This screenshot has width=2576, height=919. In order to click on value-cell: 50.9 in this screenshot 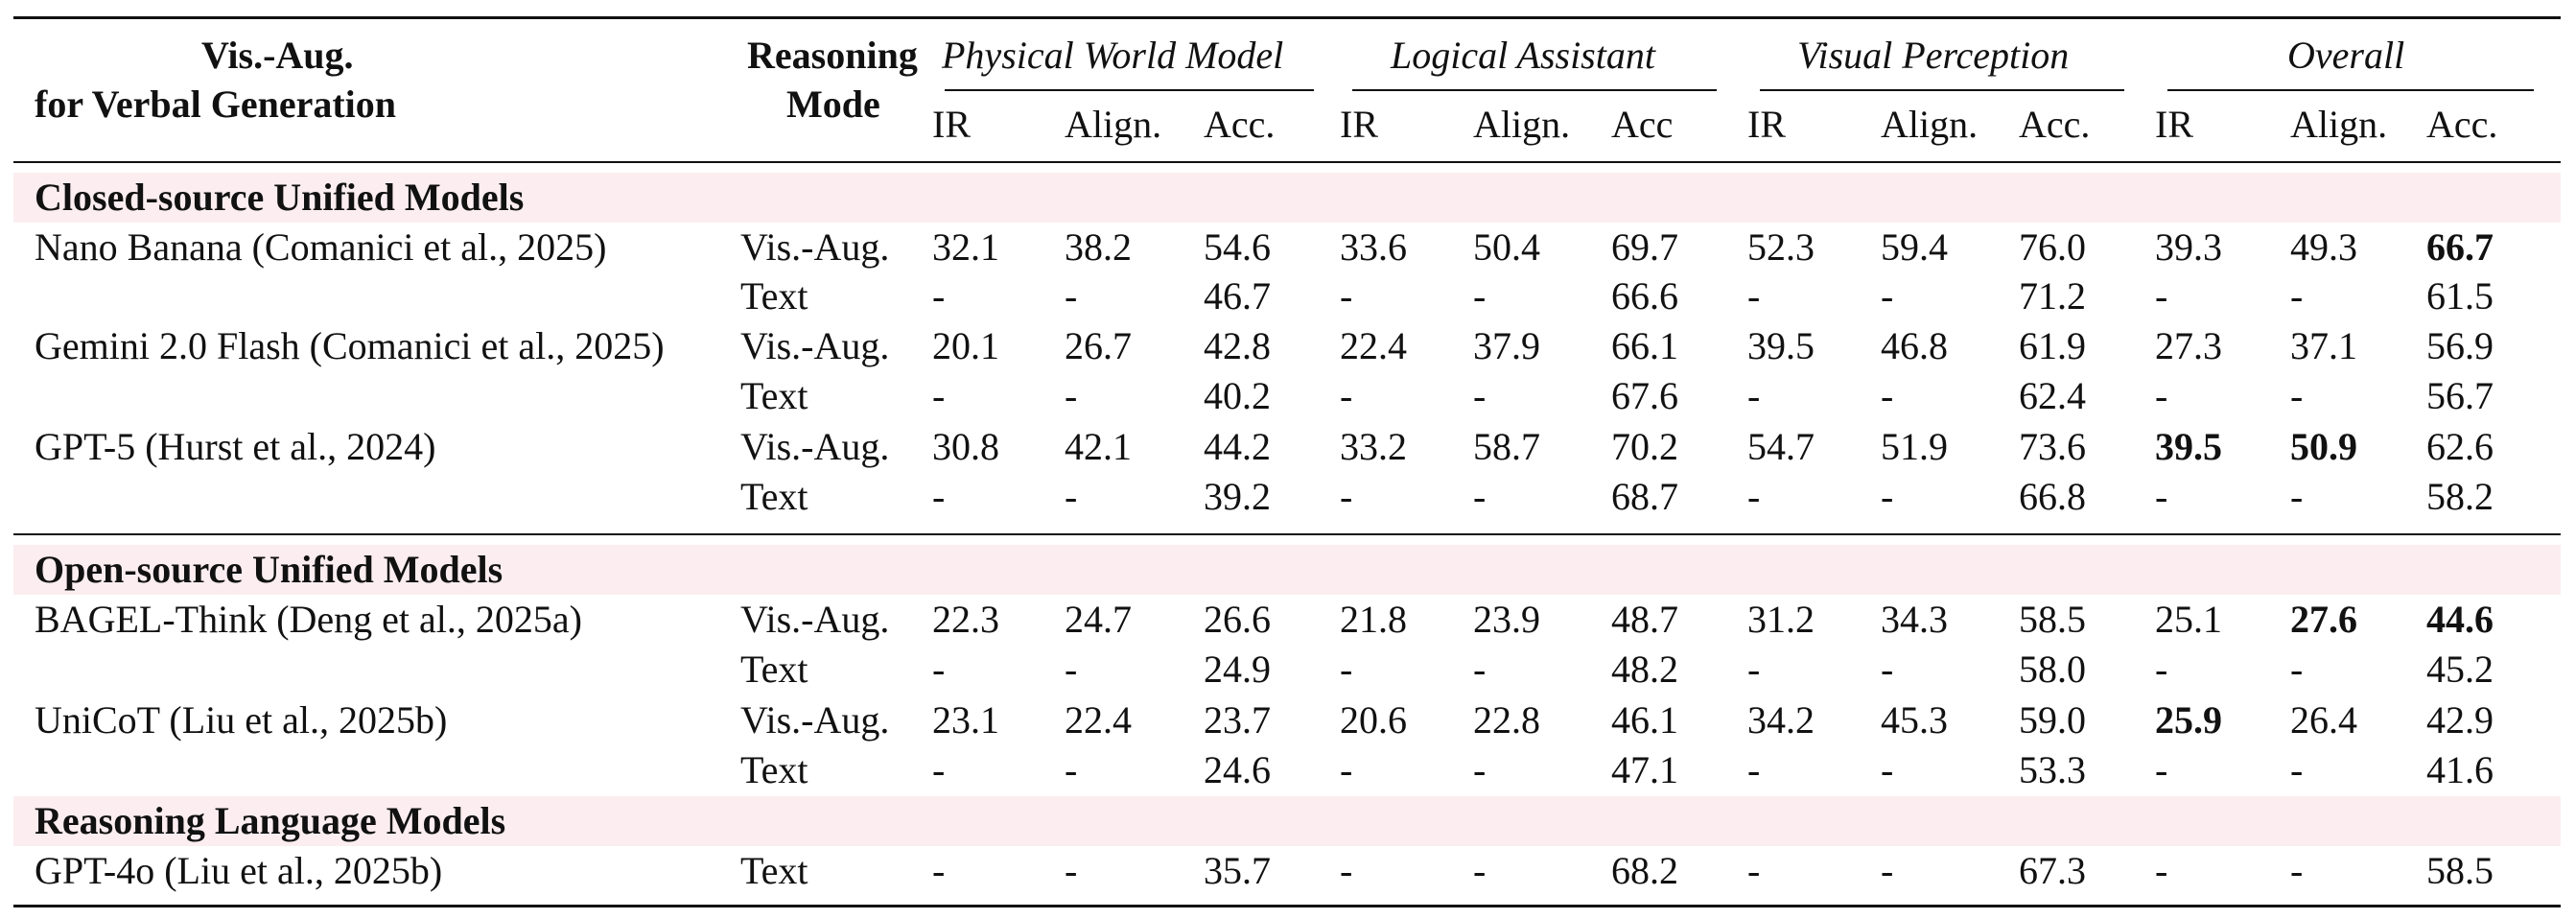, I will do `click(2323, 446)`.